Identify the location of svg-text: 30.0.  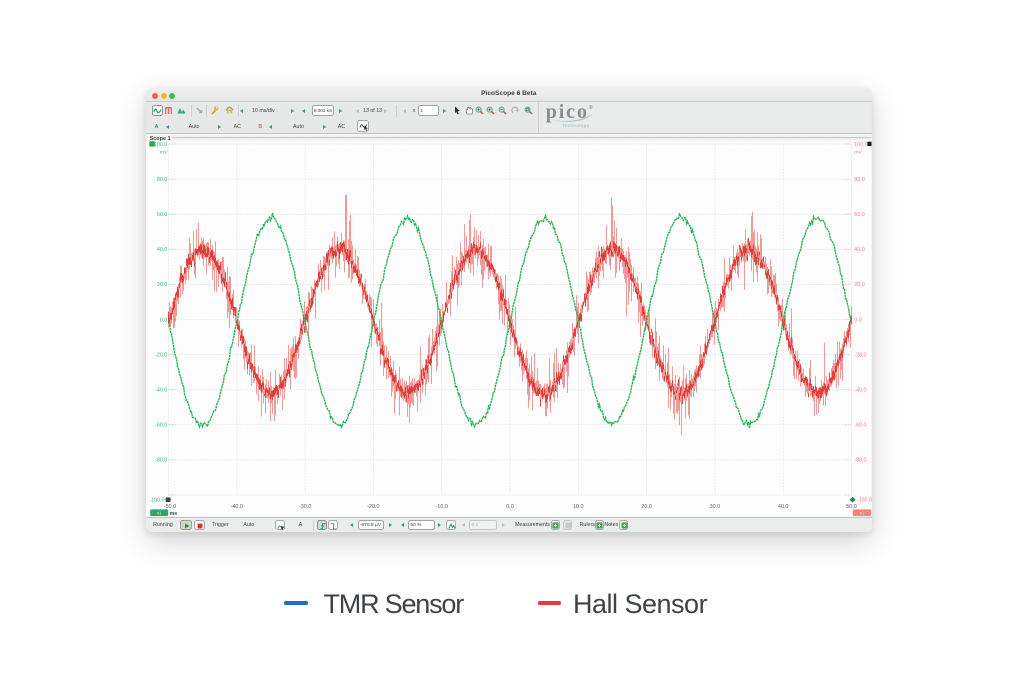
(715, 507).